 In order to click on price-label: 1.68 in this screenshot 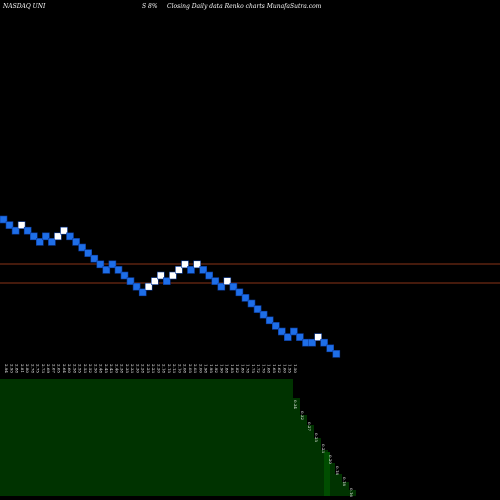, I will do `click(269, 368)`.